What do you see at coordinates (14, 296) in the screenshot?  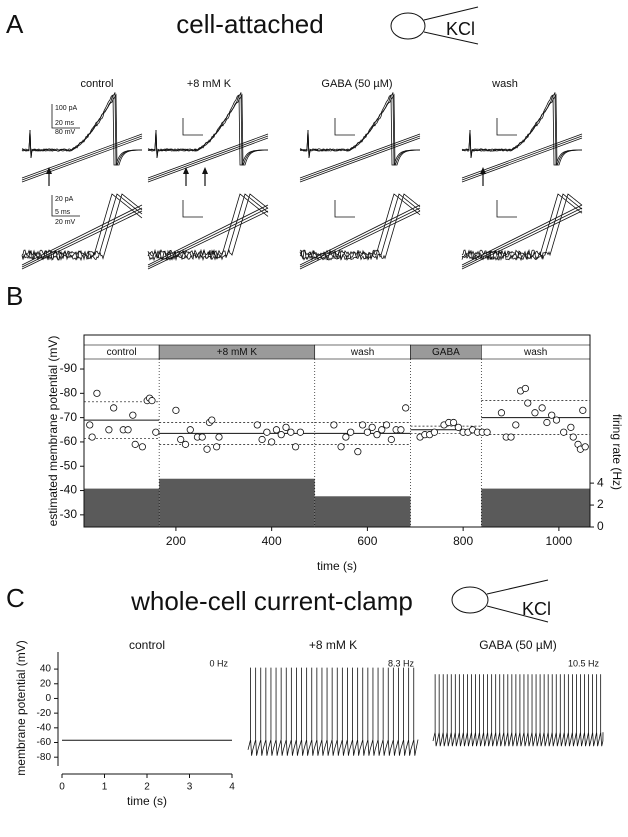 I see `panel-label: B` at bounding box center [14, 296].